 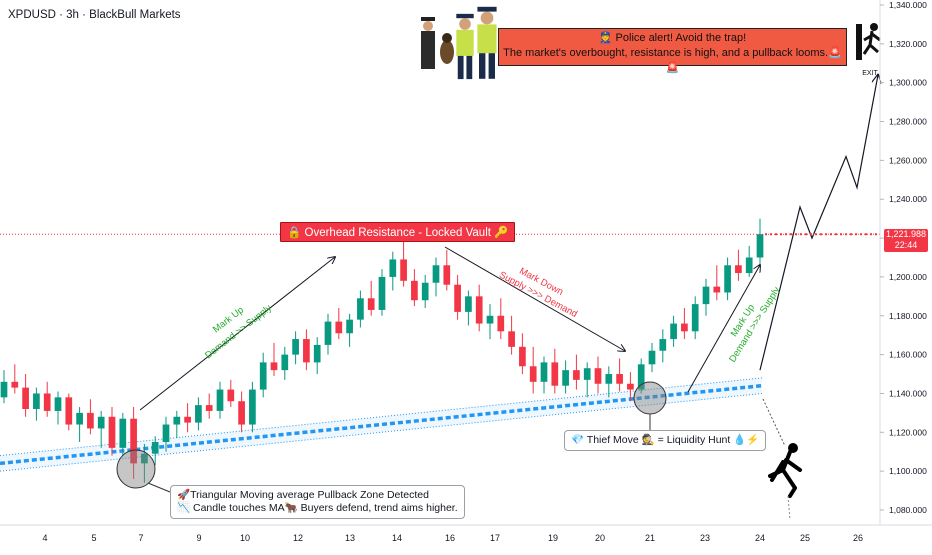 I want to click on figure-coat, so click(x=428, y=50).